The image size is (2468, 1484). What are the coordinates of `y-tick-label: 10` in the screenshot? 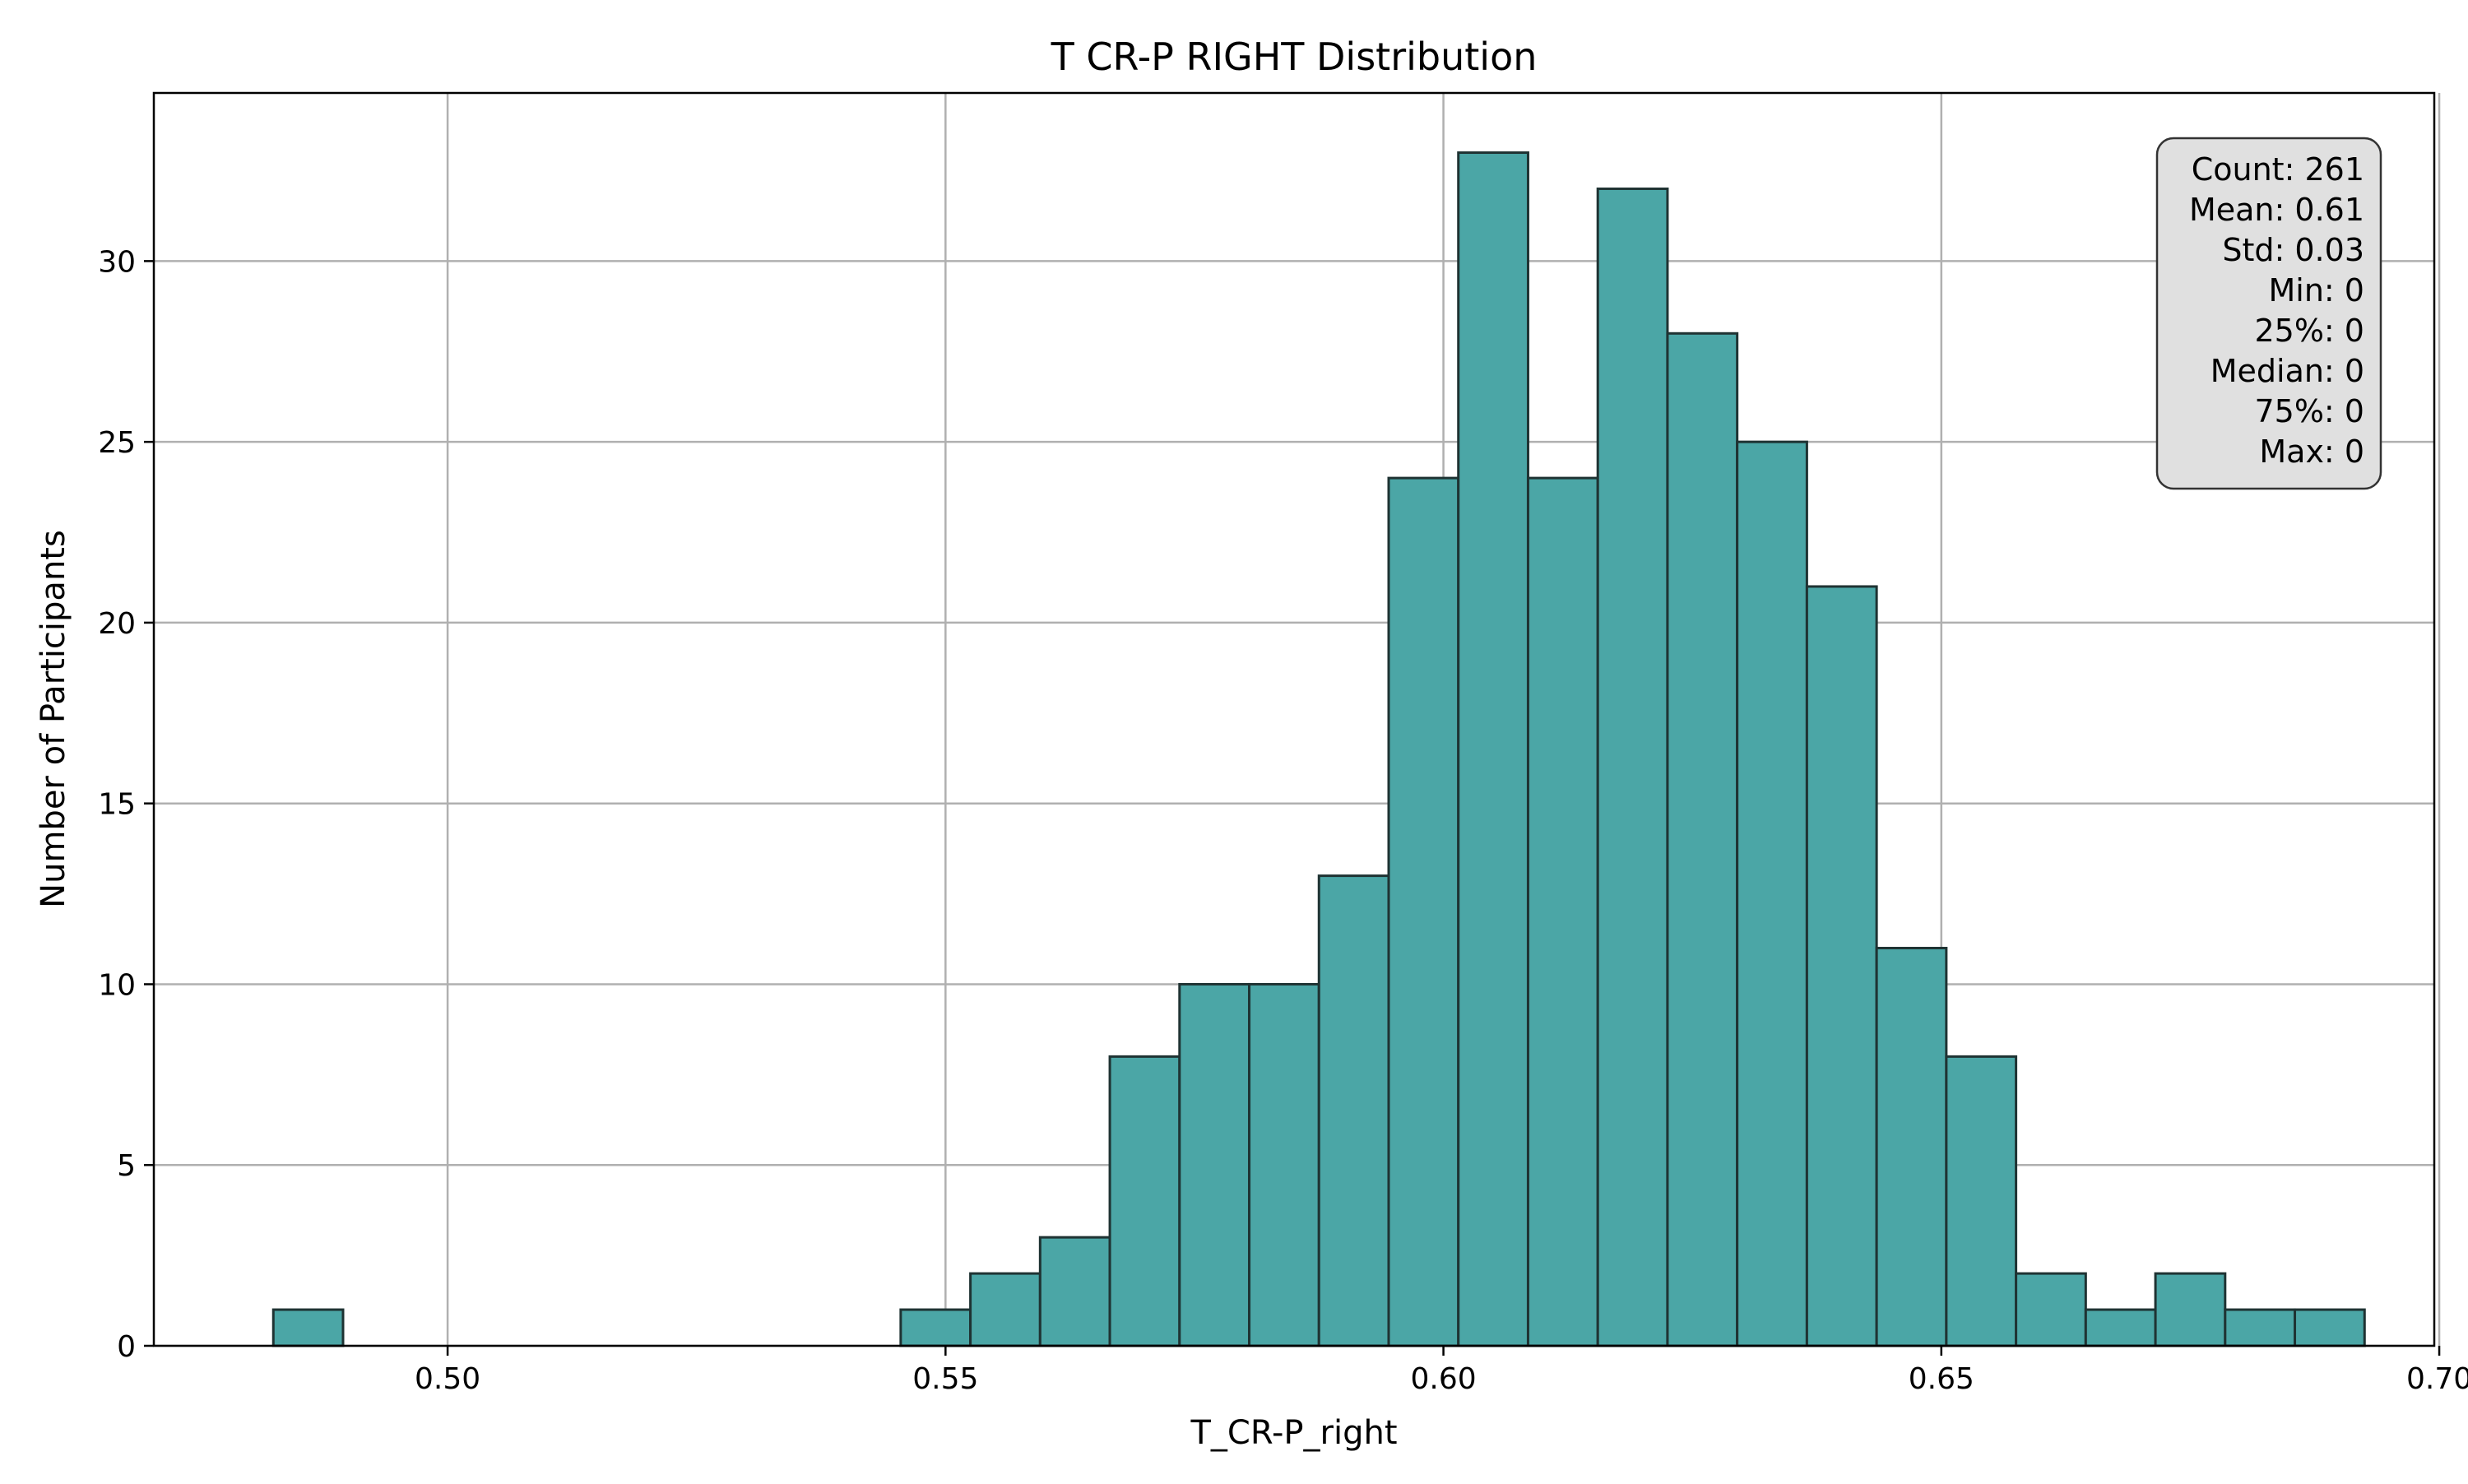 It's located at (117, 985).